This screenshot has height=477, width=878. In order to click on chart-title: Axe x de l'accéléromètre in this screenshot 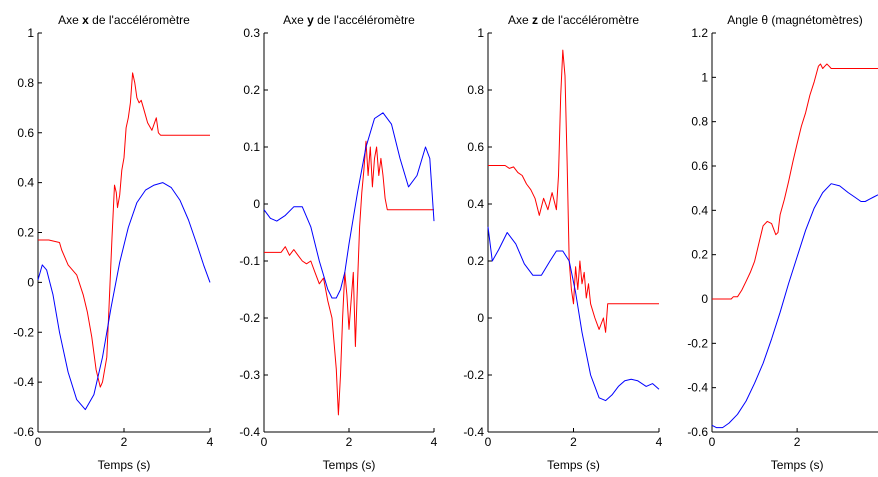, I will do `click(124, 20)`.